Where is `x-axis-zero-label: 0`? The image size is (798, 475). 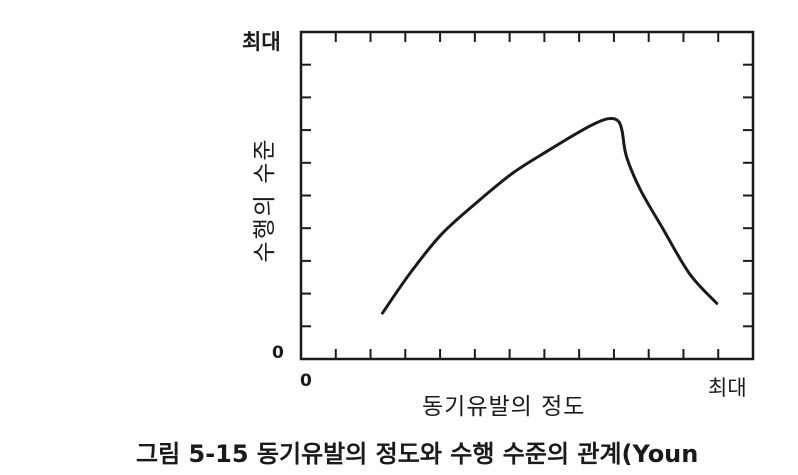
x-axis-zero-label: 0 is located at coordinates (306, 381).